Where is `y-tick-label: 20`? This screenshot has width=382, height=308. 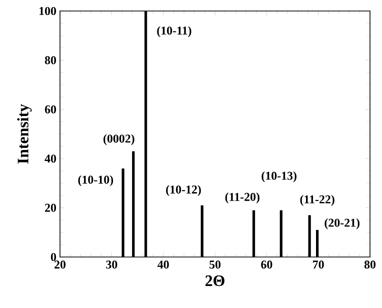
y-tick-label: 20 is located at coordinates (50, 208).